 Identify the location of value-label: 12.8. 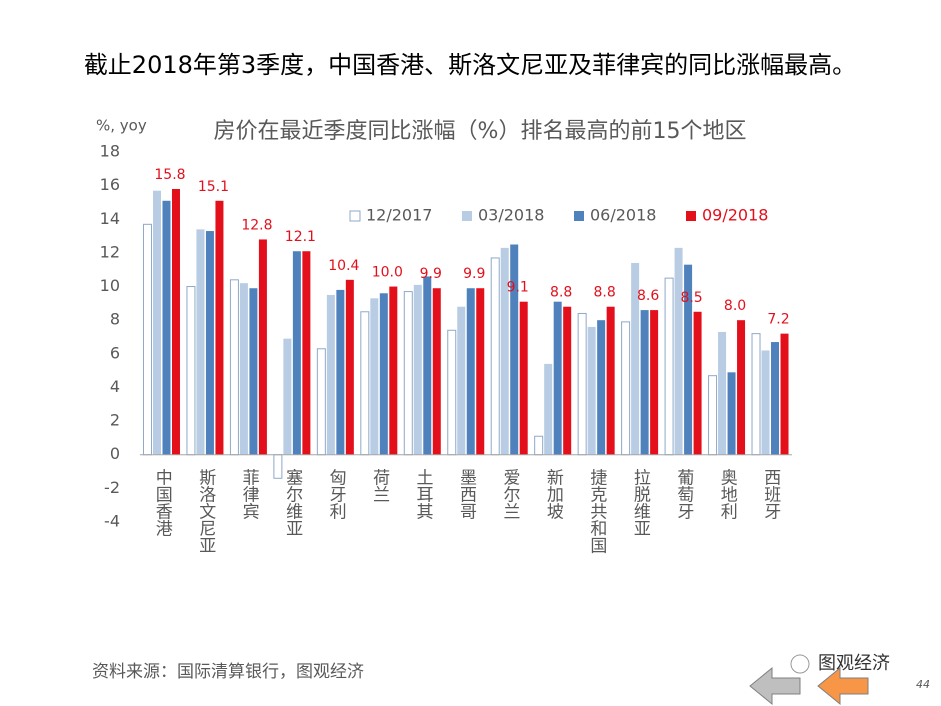
(256, 225).